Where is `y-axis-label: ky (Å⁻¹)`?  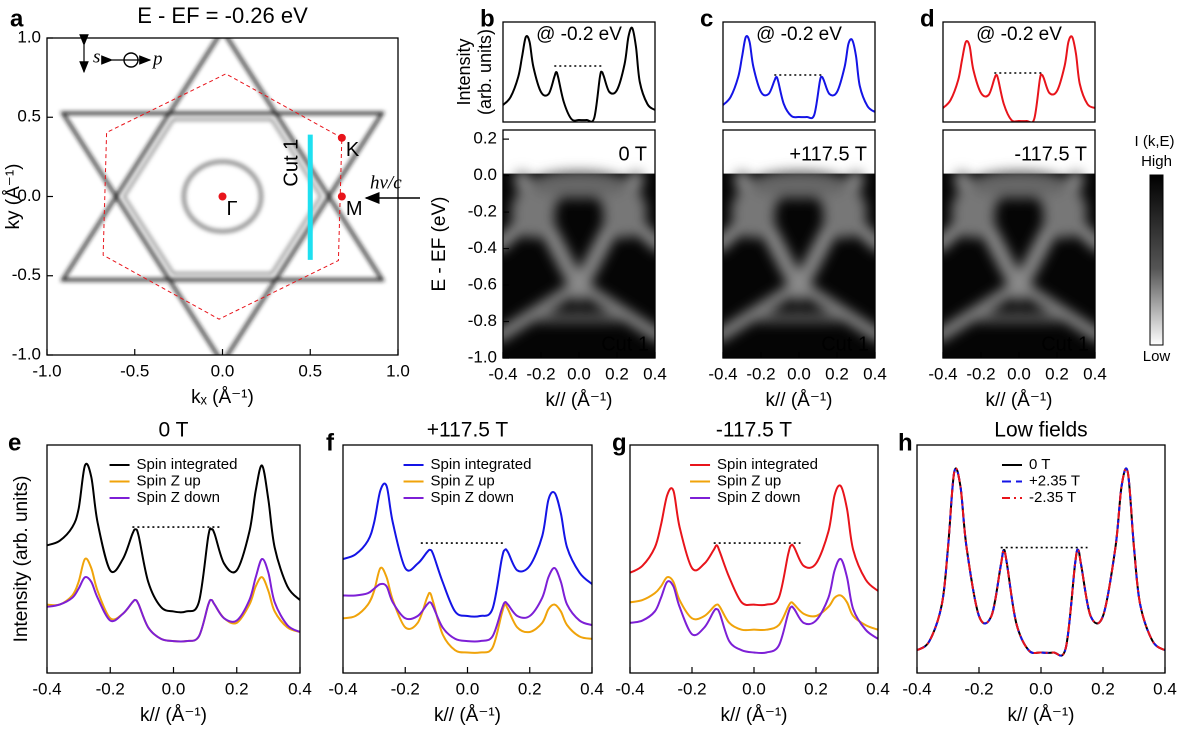
y-axis-label: ky (Å⁻¹) is located at coordinates (13, 197).